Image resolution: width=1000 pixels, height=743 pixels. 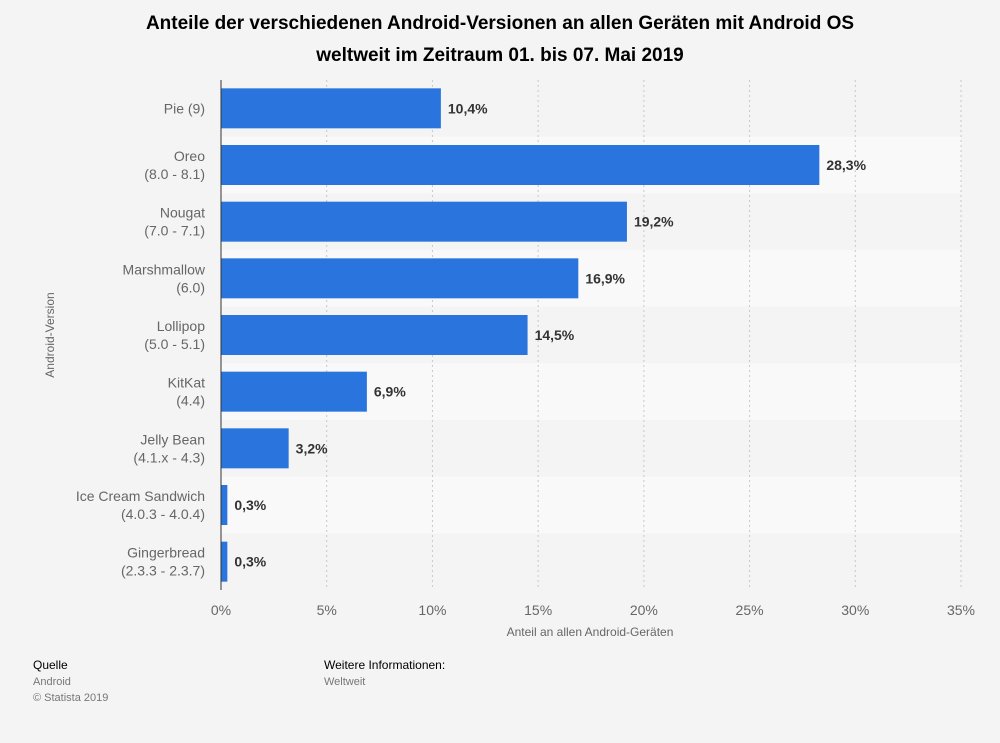 What do you see at coordinates (605, 278) in the screenshot?
I see `value-label: 16,9%` at bounding box center [605, 278].